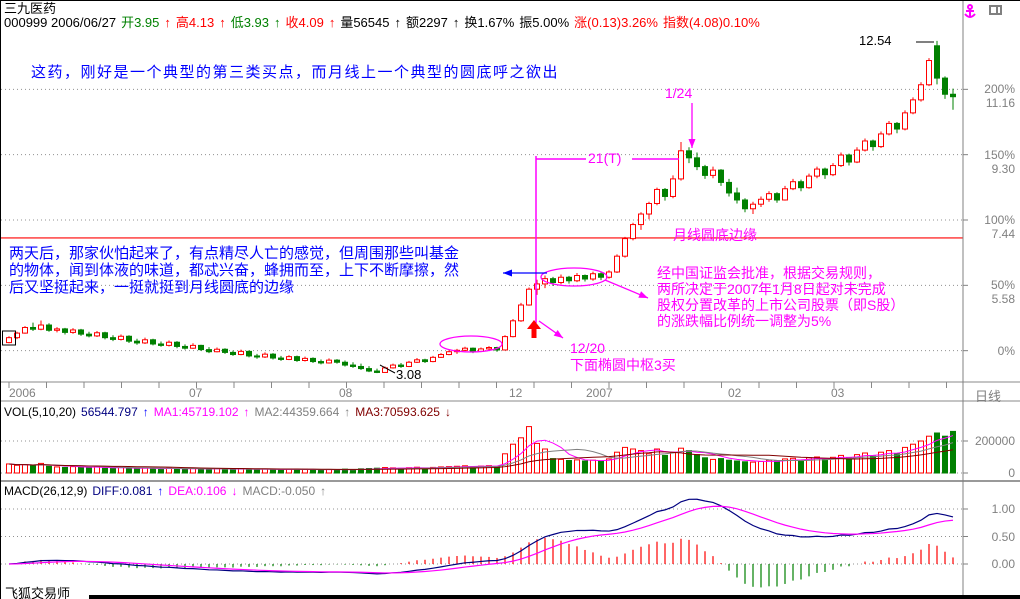 The image size is (1020, 599). What do you see at coordinates (616, 22) in the screenshot?
I see `quote-field: 涨(0.13)3.26%` at bounding box center [616, 22].